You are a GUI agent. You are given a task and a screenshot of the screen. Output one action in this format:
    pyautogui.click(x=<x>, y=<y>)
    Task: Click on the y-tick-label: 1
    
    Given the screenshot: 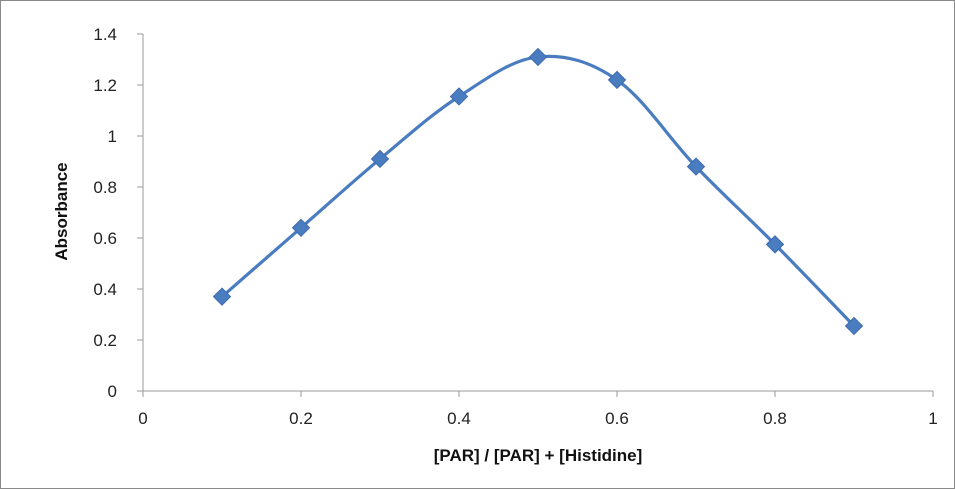 What is the action you would take?
    pyautogui.click(x=112, y=136)
    